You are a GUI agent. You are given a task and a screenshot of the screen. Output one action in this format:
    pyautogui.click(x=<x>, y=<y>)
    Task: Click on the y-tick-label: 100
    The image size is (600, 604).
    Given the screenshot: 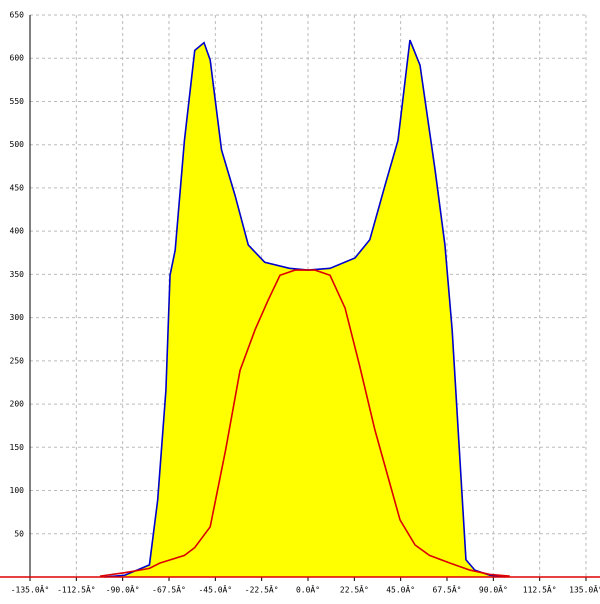 What is the action you would take?
    pyautogui.click(x=17, y=490)
    